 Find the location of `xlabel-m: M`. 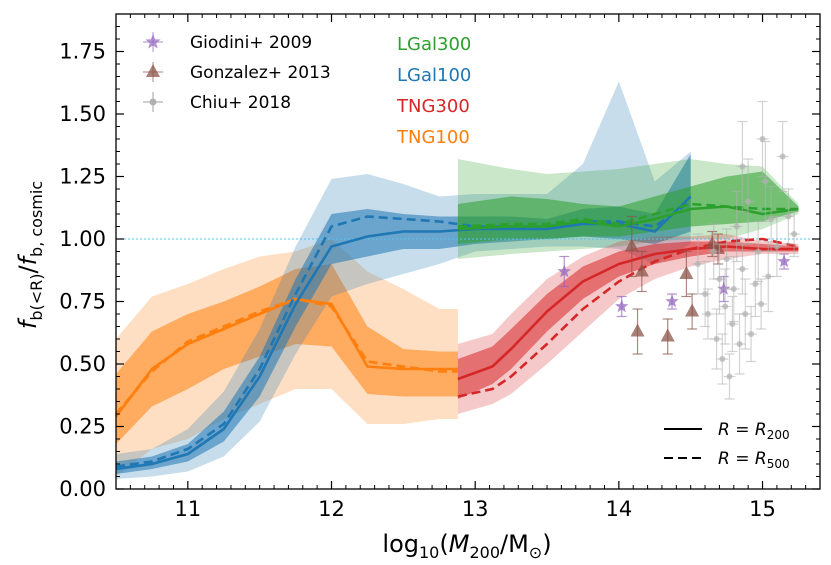

xlabel-m: M is located at coordinates (459, 544).